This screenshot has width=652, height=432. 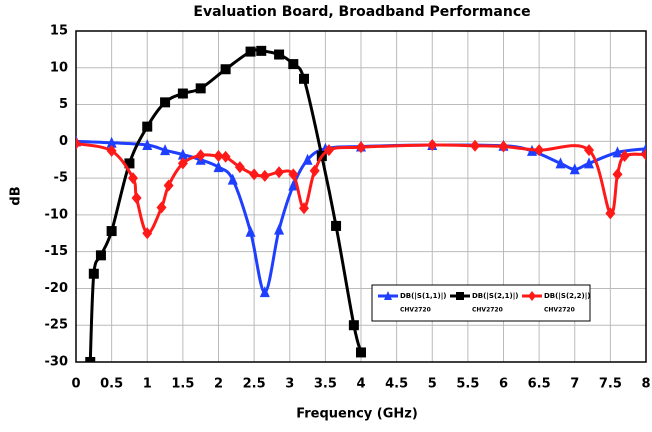 I want to click on legend-label: DB(|S(2,1)|), so click(x=495, y=296).